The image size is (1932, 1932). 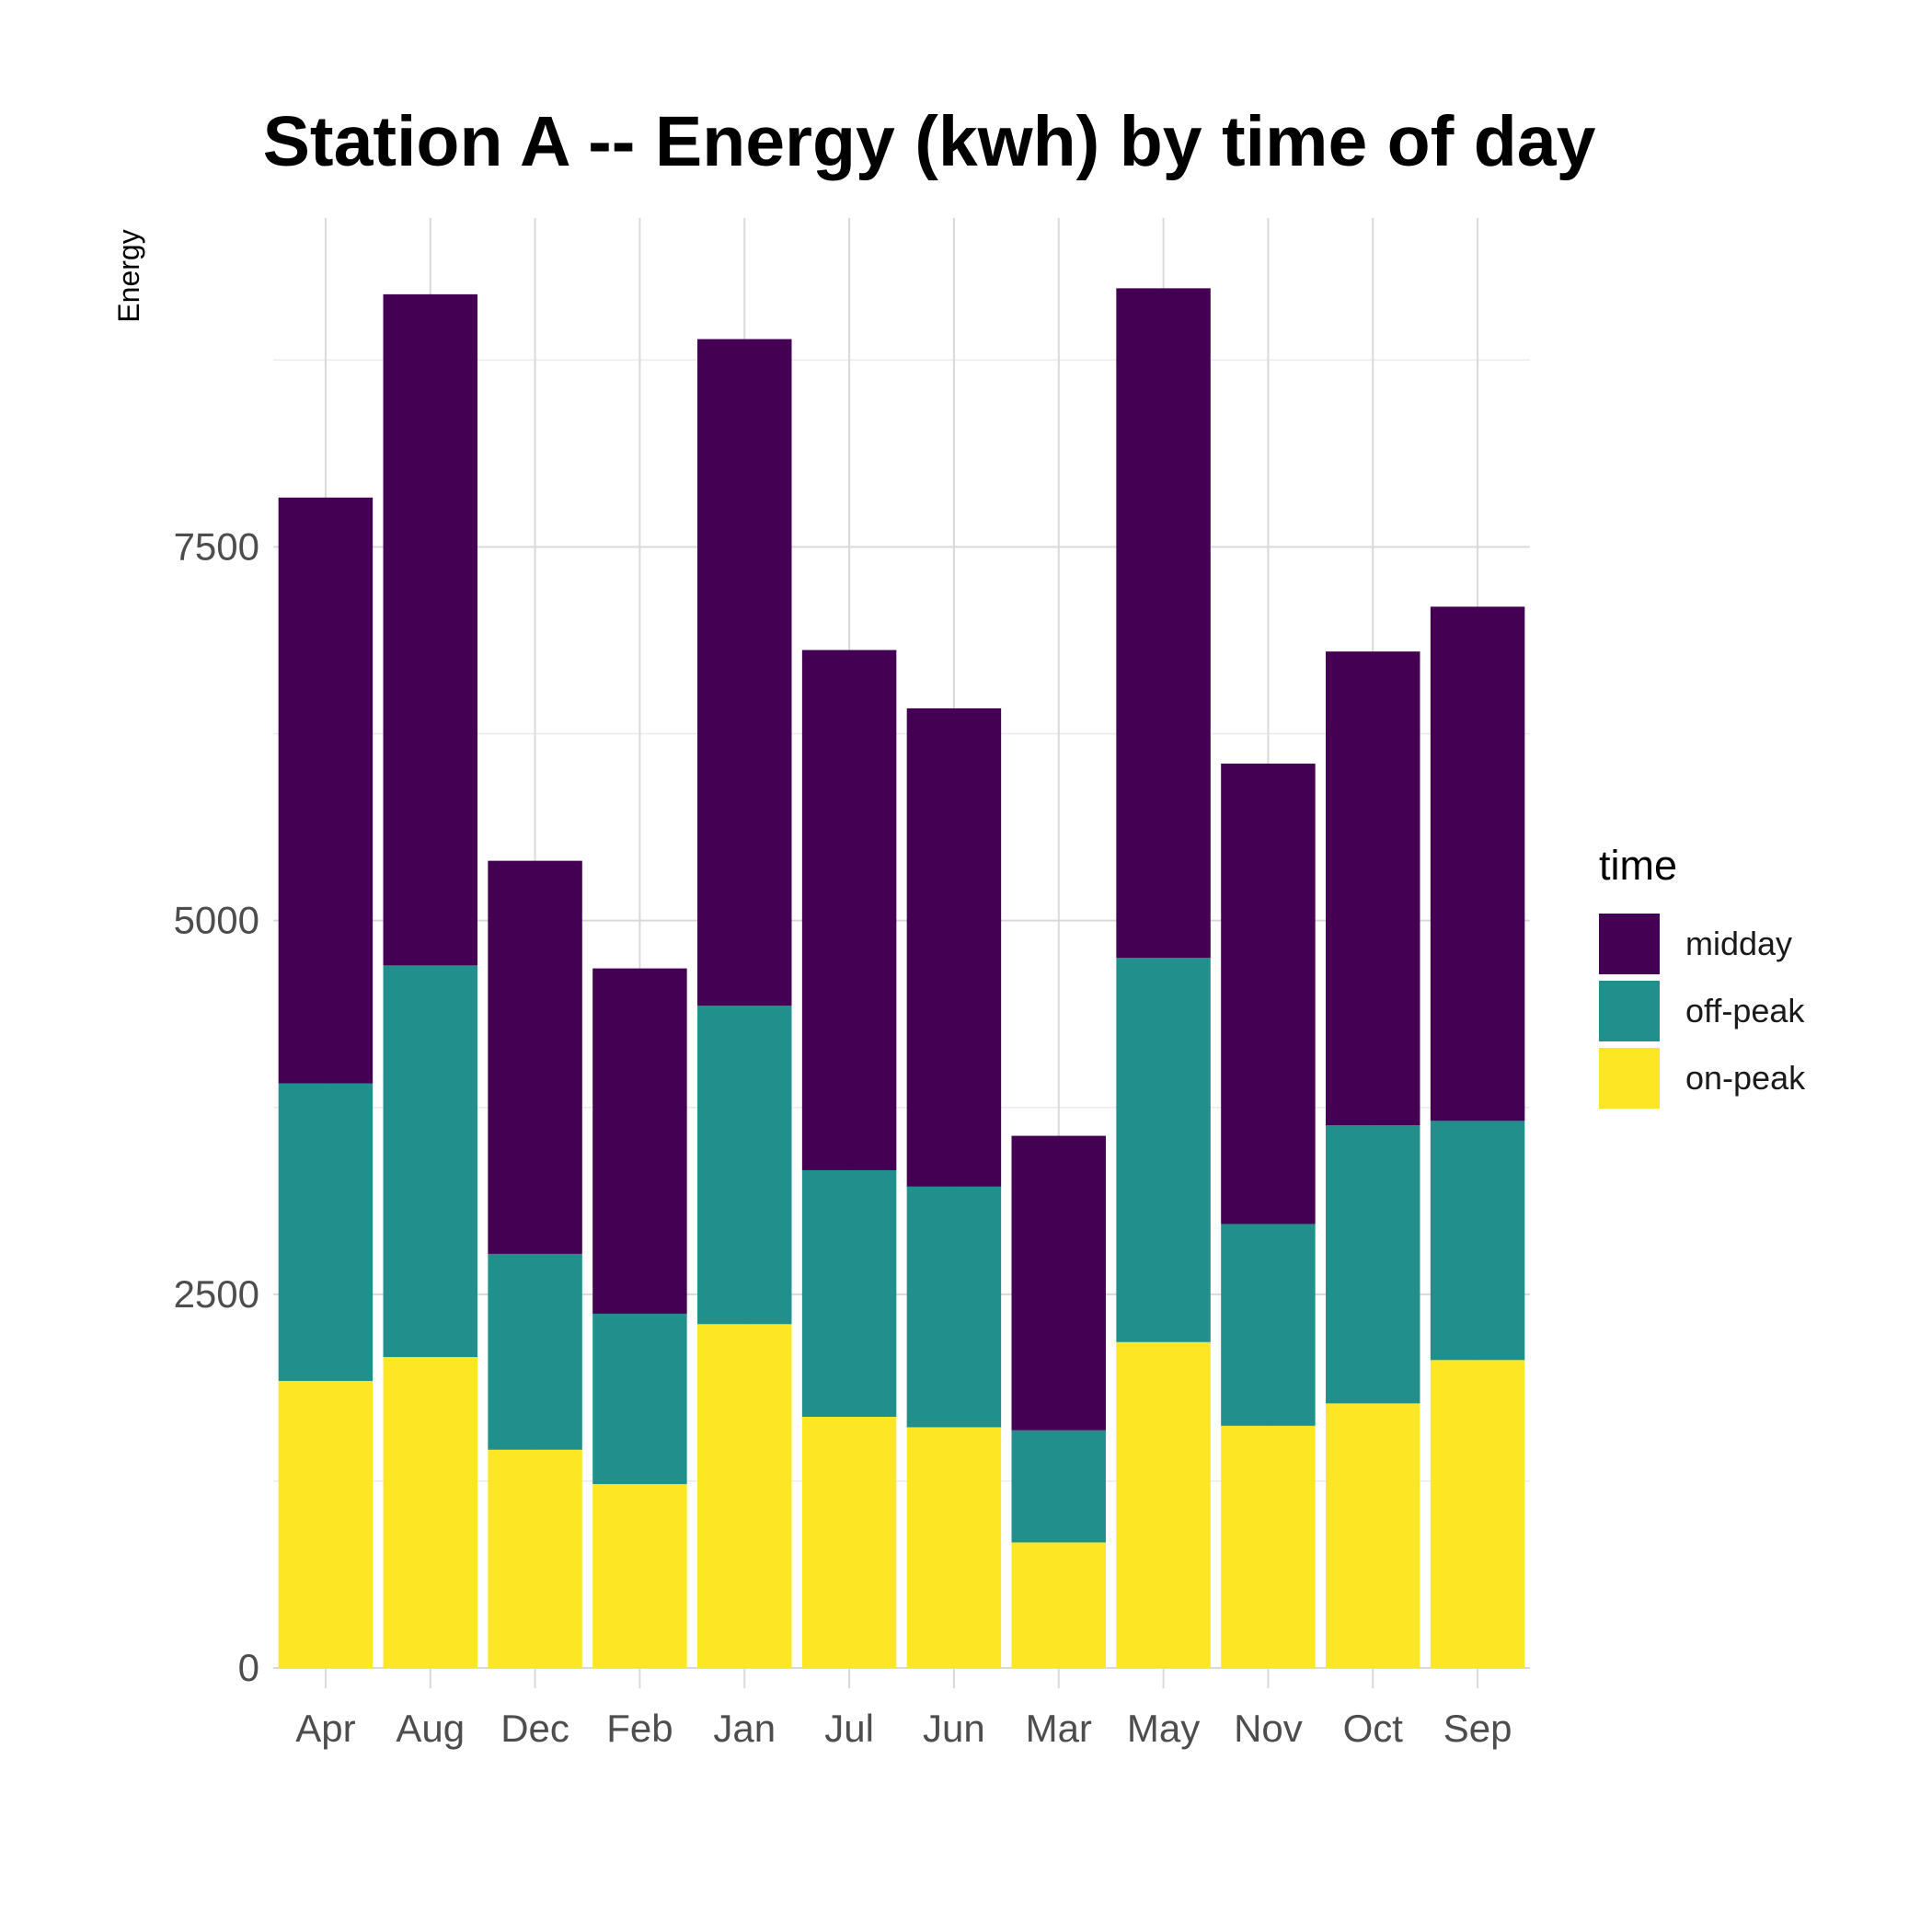 What do you see at coordinates (639, 1576) in the screenshot?
I see `bar-on-peak-feb` at bounding box center [639, 1576].